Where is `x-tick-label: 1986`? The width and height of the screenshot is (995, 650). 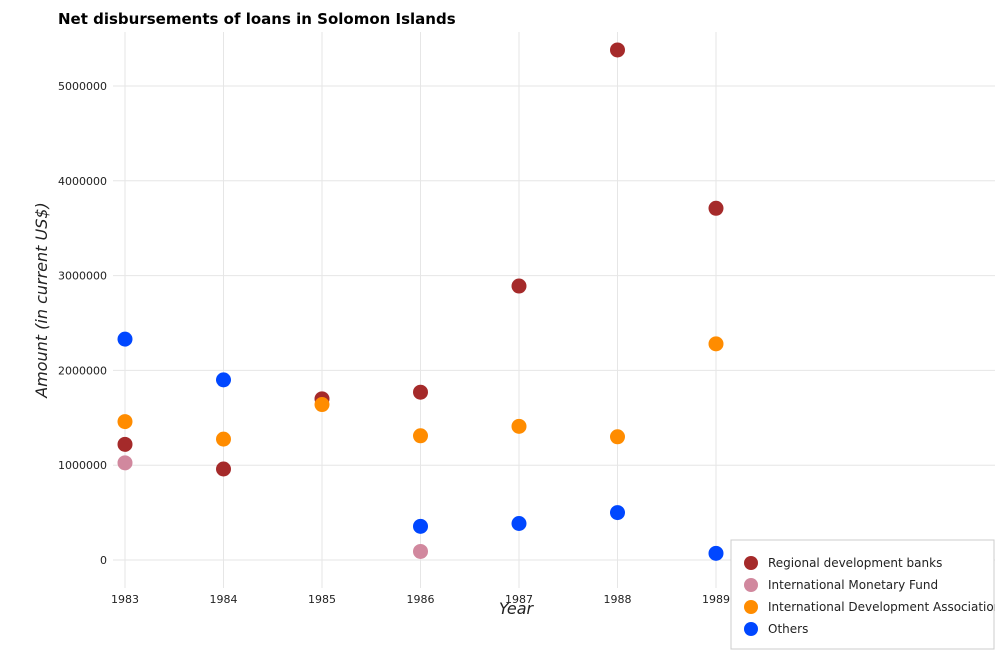 x-tick-label: 1986 is located at coordinates (421, 599).